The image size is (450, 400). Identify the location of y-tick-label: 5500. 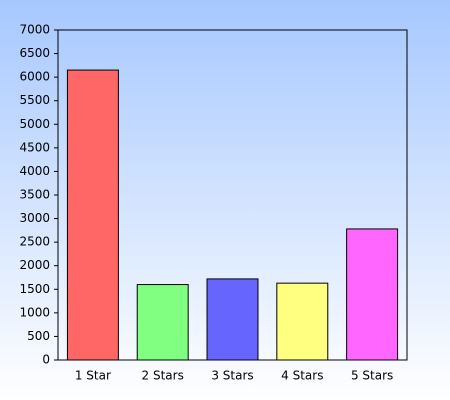
(34, 100).